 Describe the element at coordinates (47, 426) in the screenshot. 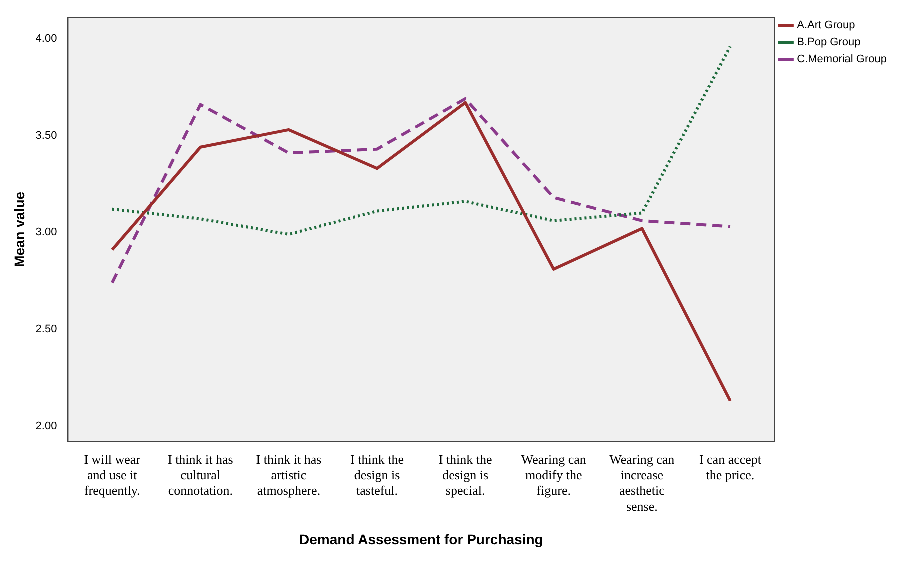

I see `y-tick-label: 2.00` at that location.